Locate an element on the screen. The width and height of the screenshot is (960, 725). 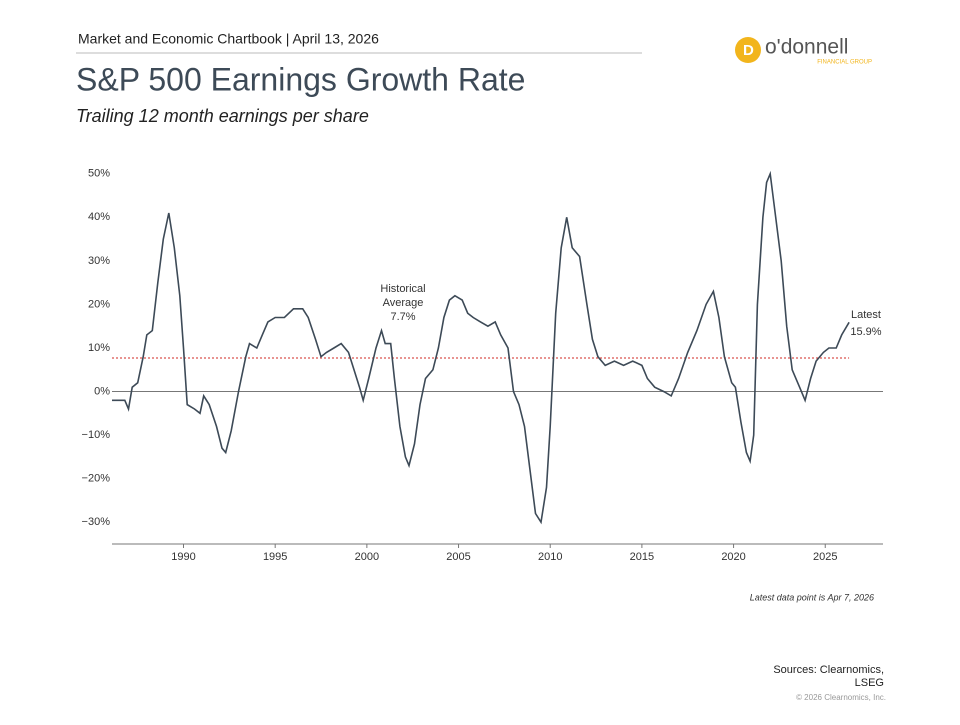
average-text: Average is located at coordinates (403, 303).